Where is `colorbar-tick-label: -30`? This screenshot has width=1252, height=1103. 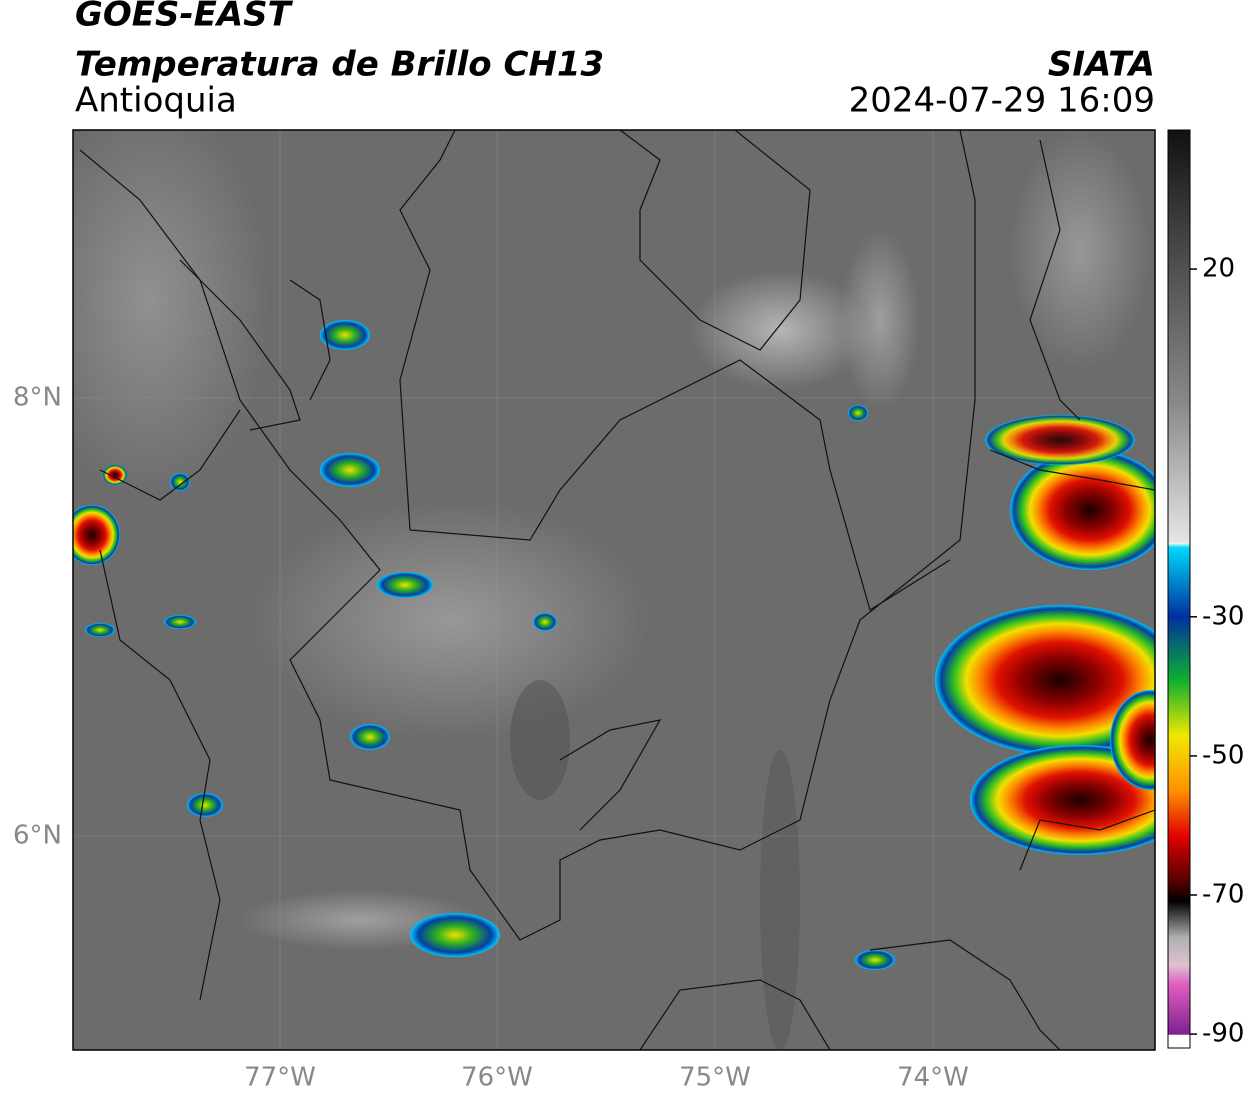
colorbar-tick-label: -30 is located at coordinates (1223, 616).